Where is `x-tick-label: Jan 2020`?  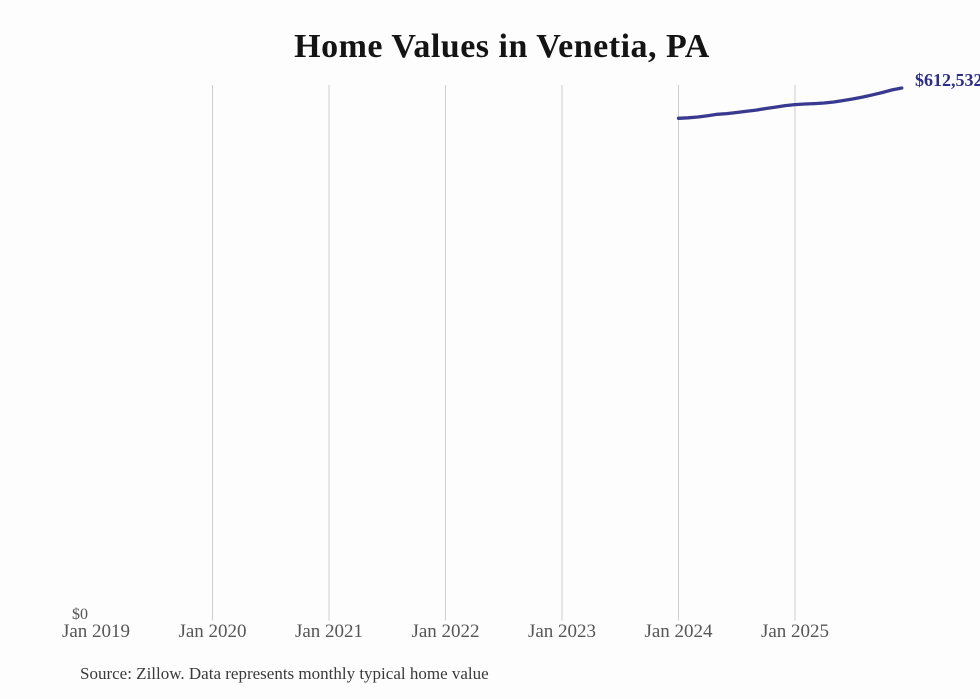 x-tick-label: Jan 2020 is located at coordinates (212, 631).